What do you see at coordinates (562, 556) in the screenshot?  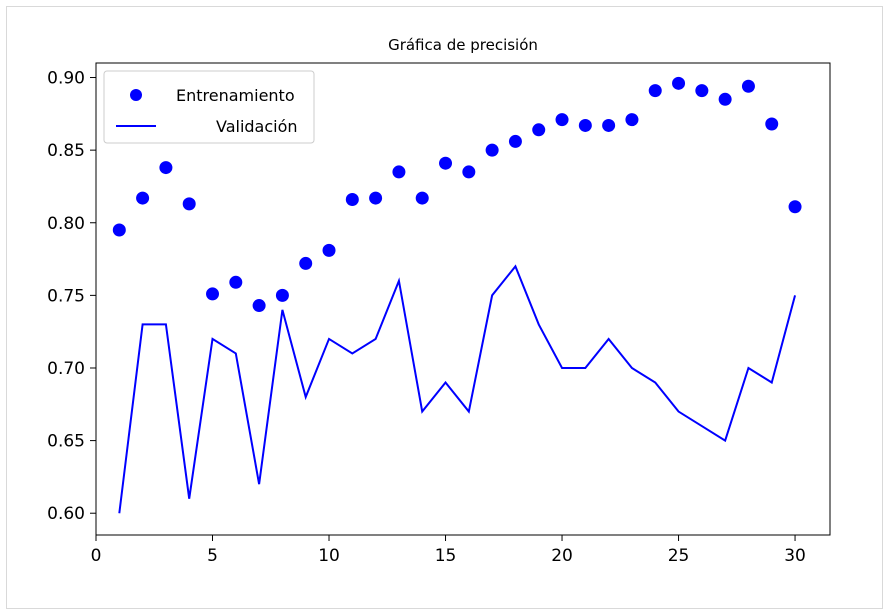 I see `x-tick-label: 20` at bounding box center [562, 556].